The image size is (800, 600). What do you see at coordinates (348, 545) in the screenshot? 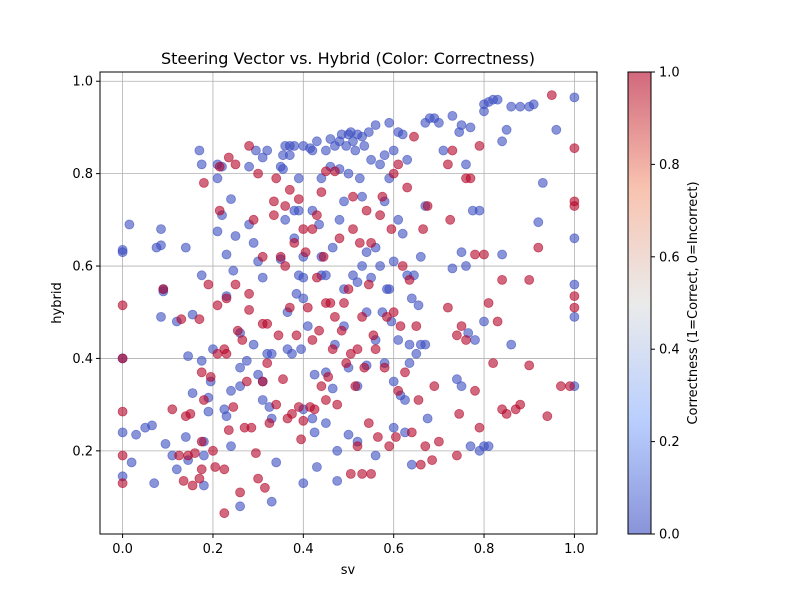
I see `x-axis-ticks: 0.0 0.2 0.4 0.6 0.8 1.0` at bounding box center [348, 545].